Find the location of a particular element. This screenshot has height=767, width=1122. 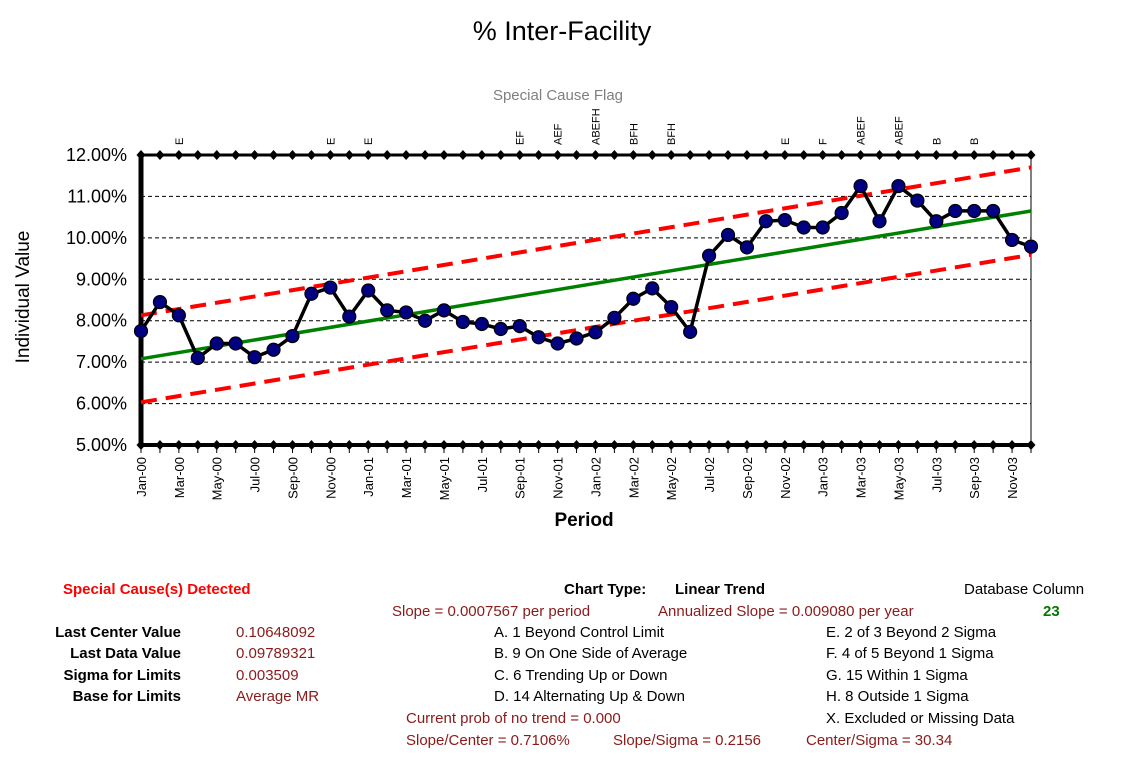

special-cause-flag: F is located at coordinates (824, 141).